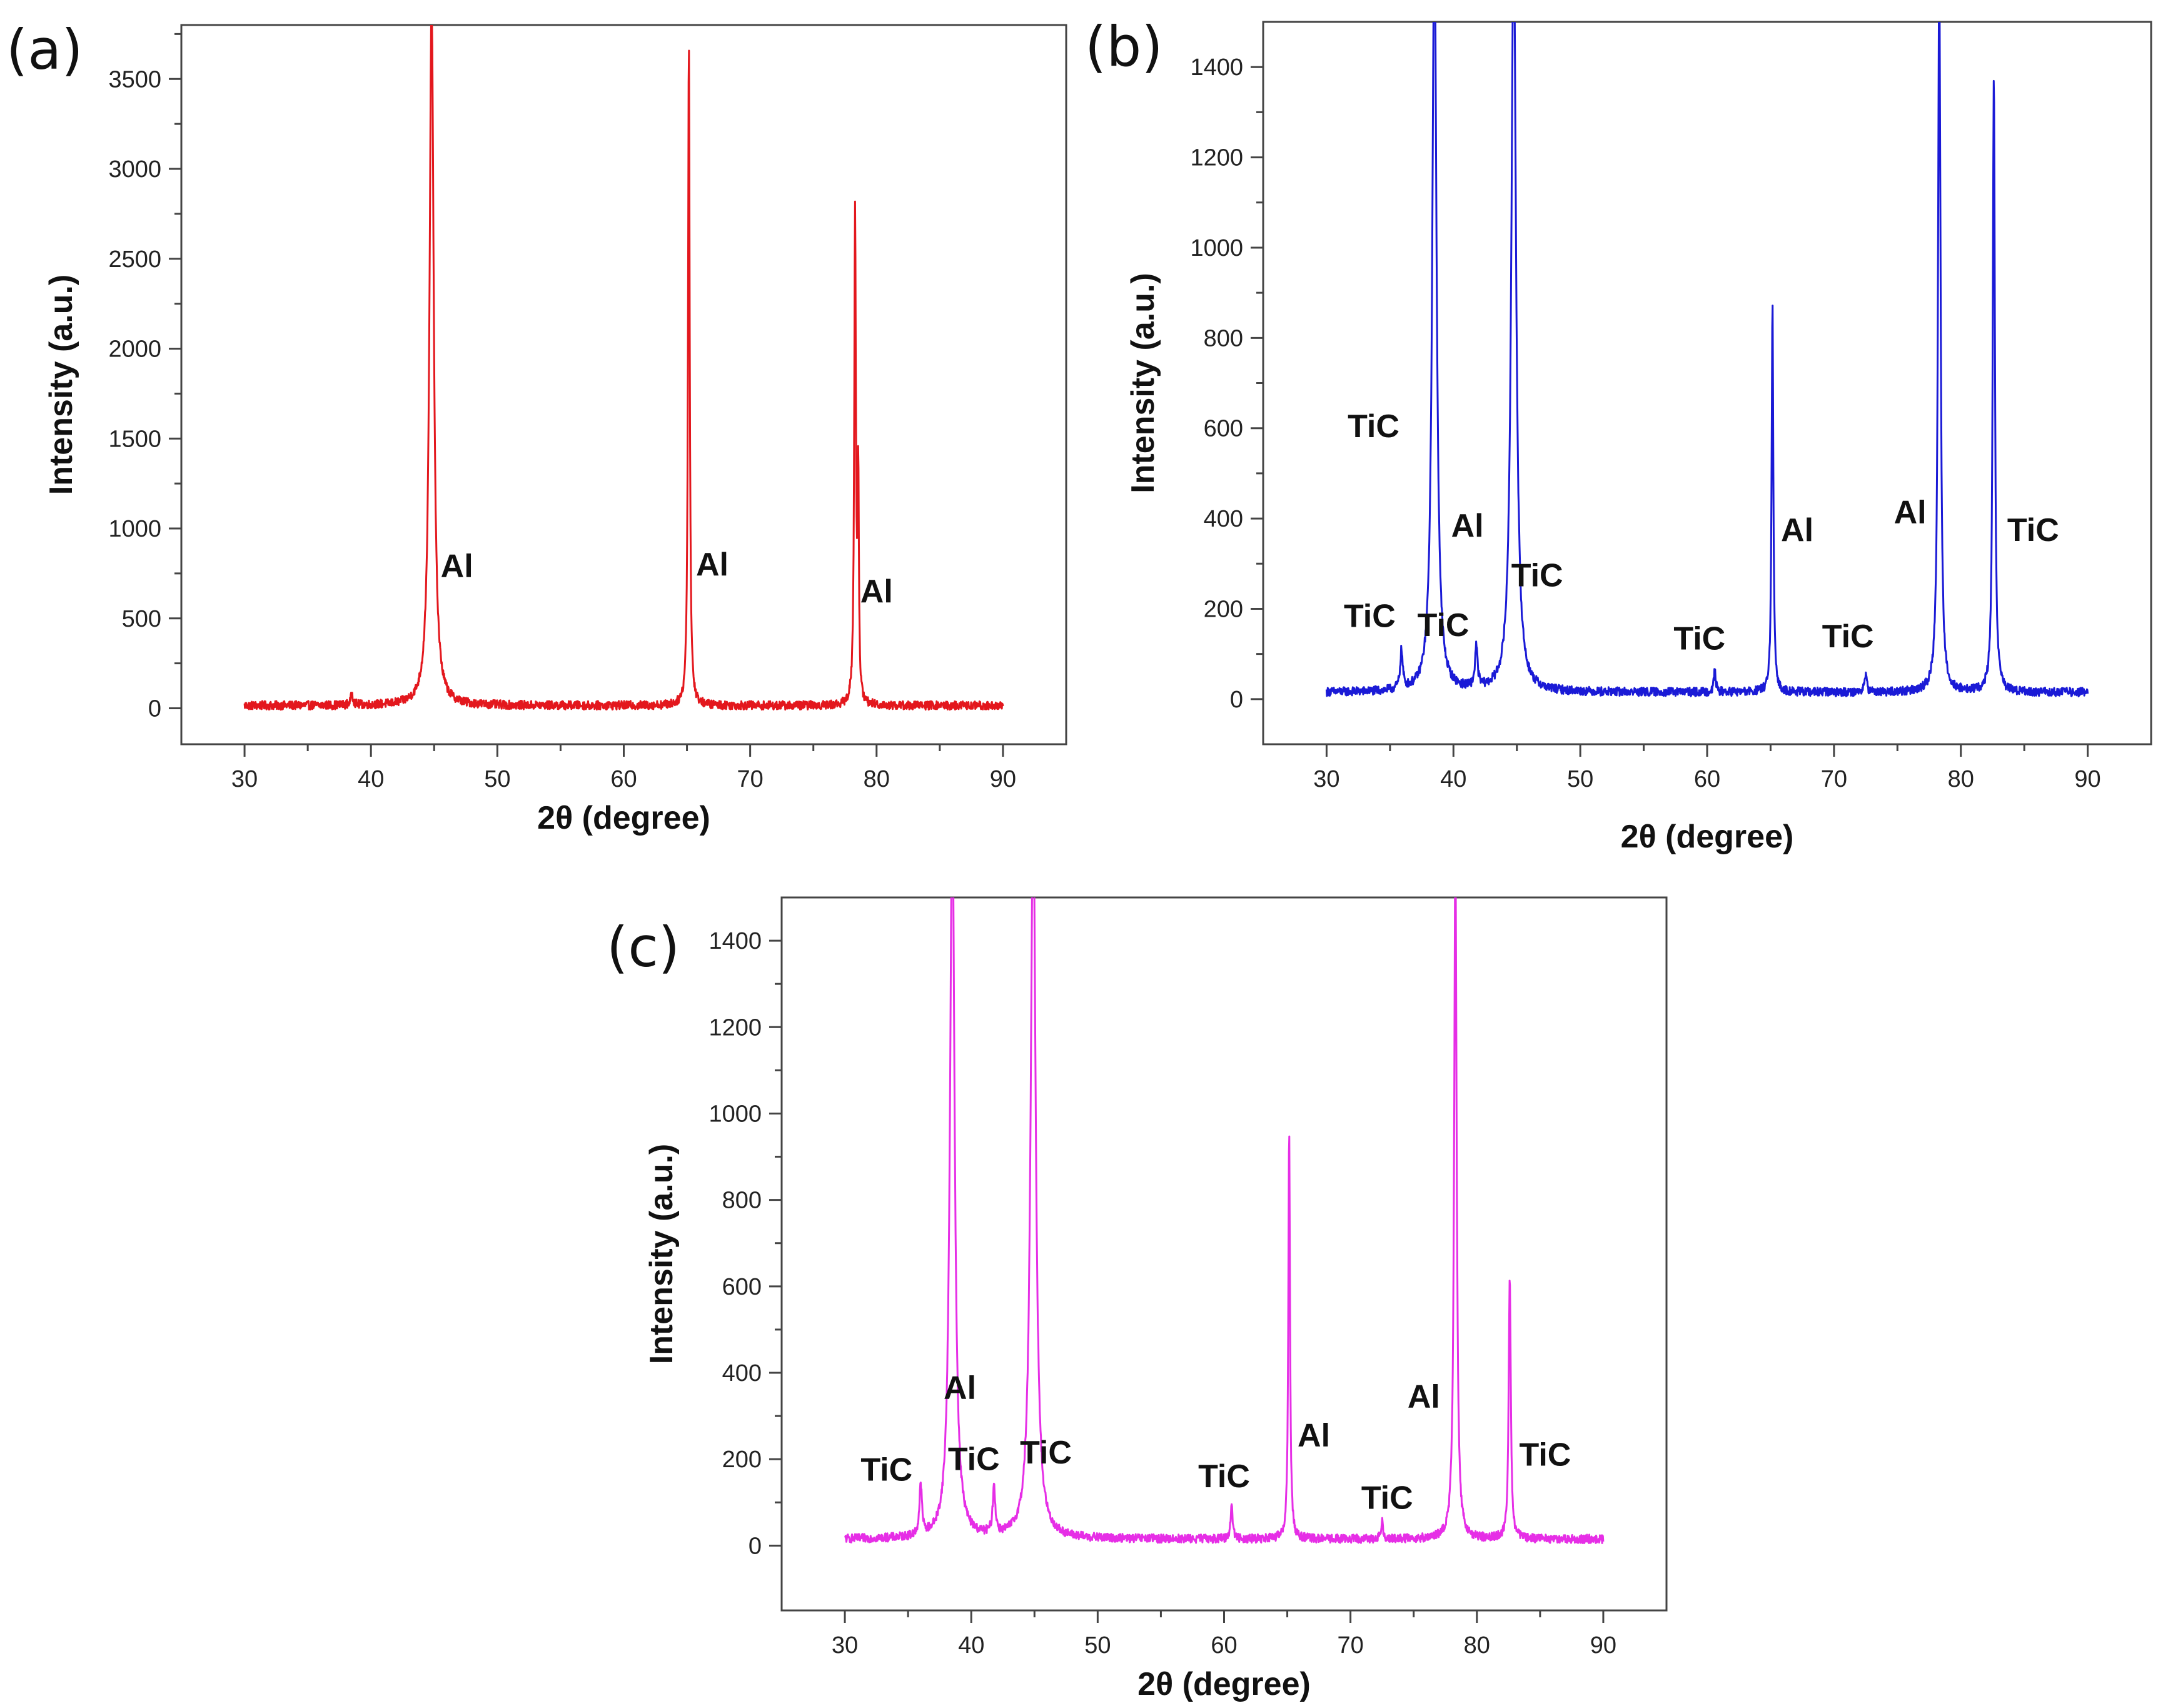 The width and height of the screenshot is (2158, 1708). Describe the element at coordinates (134, 79) in the screenshot. I see `y-tick-label: 3500` at that location.